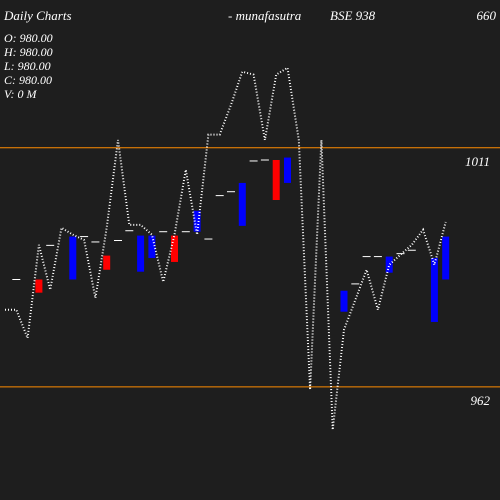 Image resolution: width=500 pixels, height=500 pixels. Describe the element at coordinates (37, 15) in the screenshot. I see `chart-title: Daily Charts` at that location.